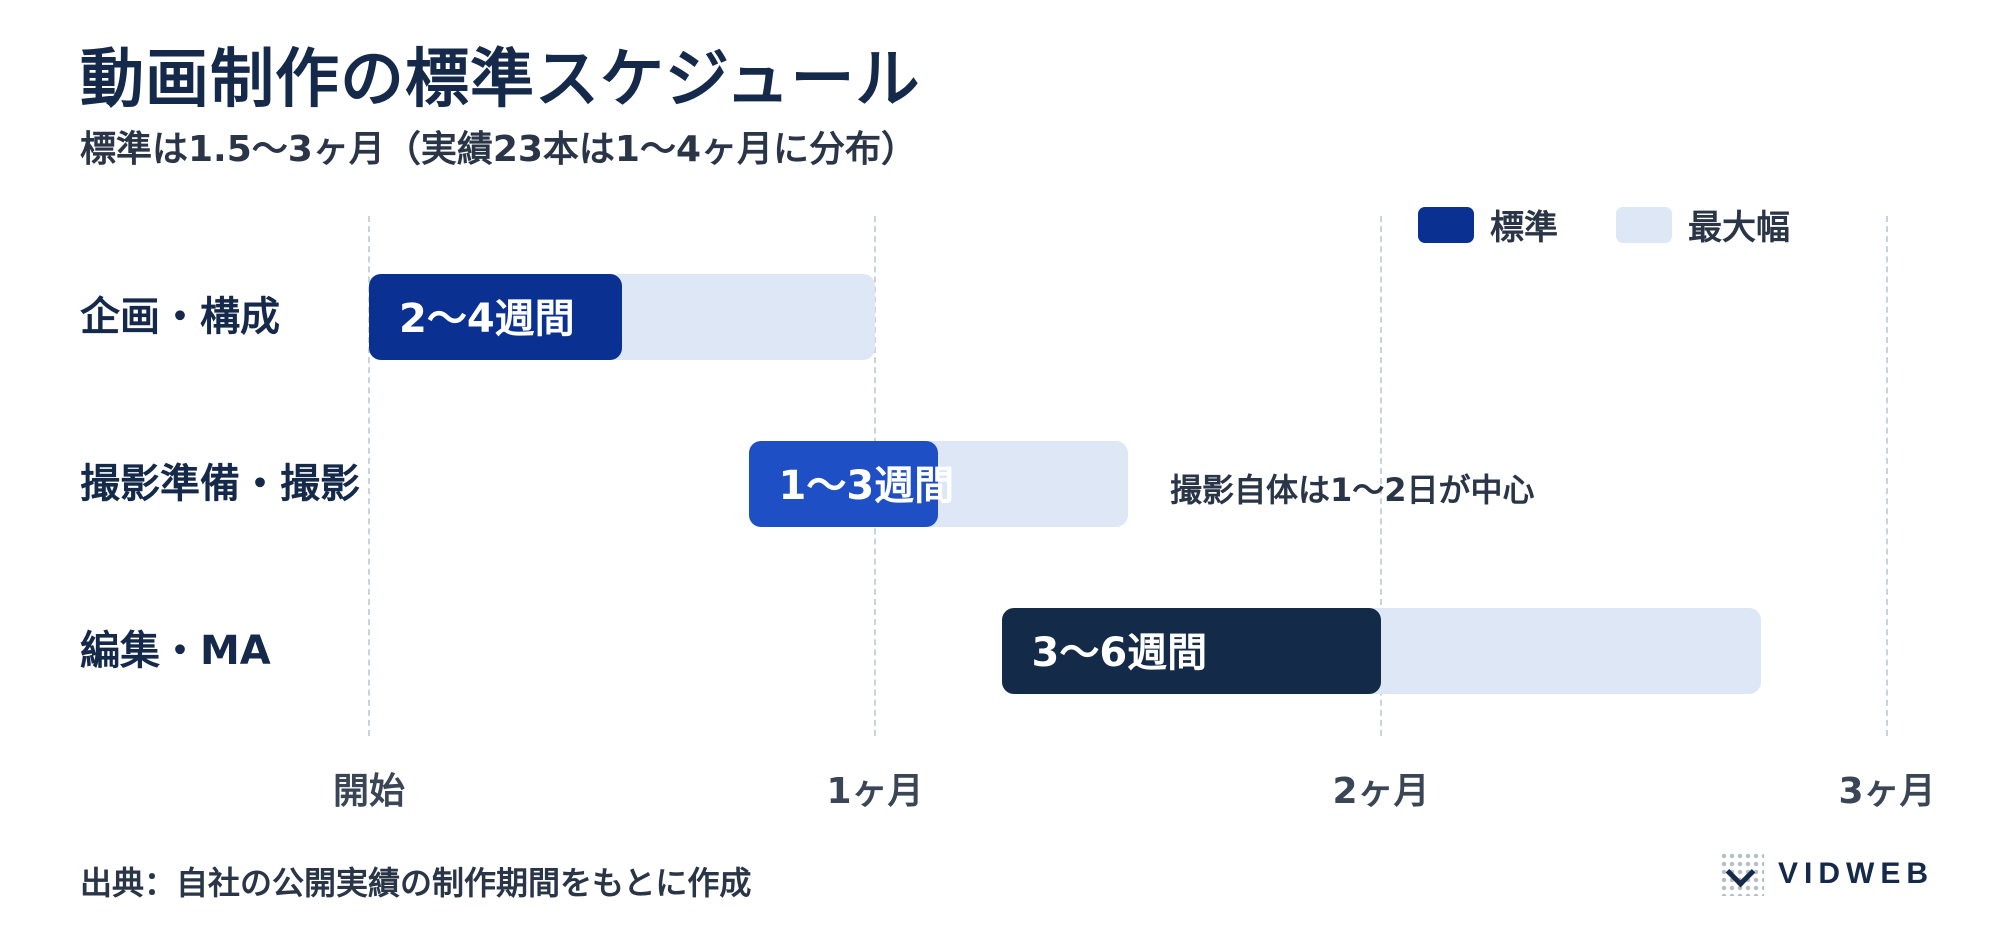  What do you see at coordinates (499, 149) in the screenshot?
I see `chart-subtitle: 標準は1.5〜3ヶ月（実績23本は1〜4ヶ月に分布）` at bounding box center [499, 149].